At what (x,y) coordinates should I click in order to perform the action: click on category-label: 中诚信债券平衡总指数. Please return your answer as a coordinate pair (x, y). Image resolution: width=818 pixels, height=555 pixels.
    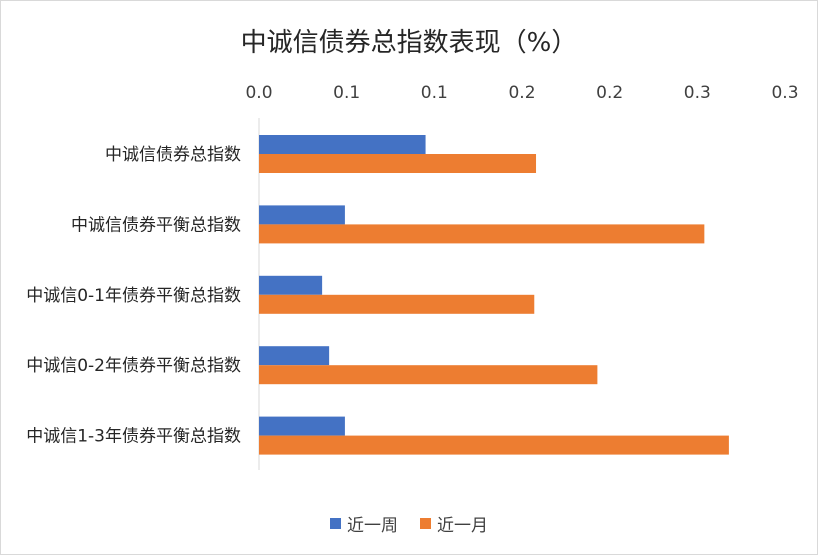
    Looking at the image, I should click on (156, 225).